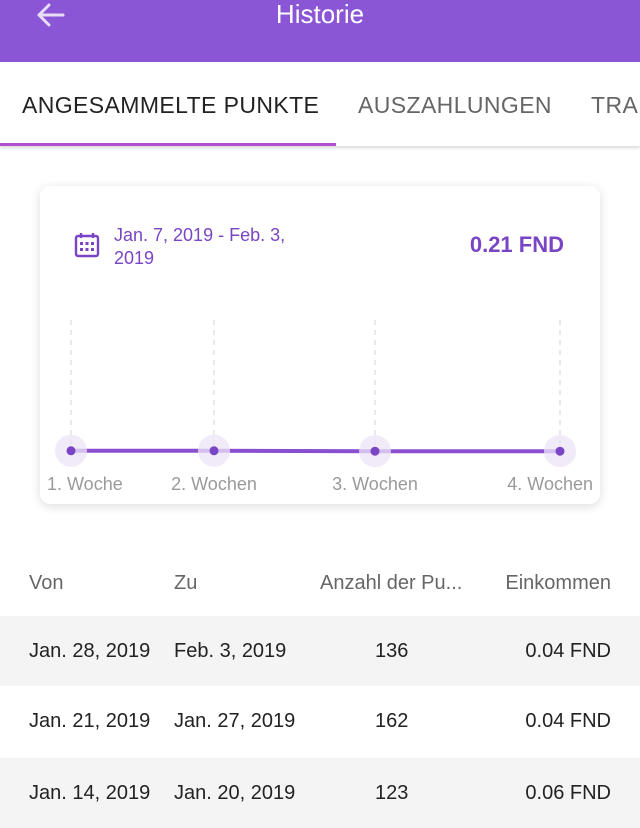  Describe the element at coordinates (550, 484) in the screenshot. I see `x-tick-label: 4. Wochen` at that location.